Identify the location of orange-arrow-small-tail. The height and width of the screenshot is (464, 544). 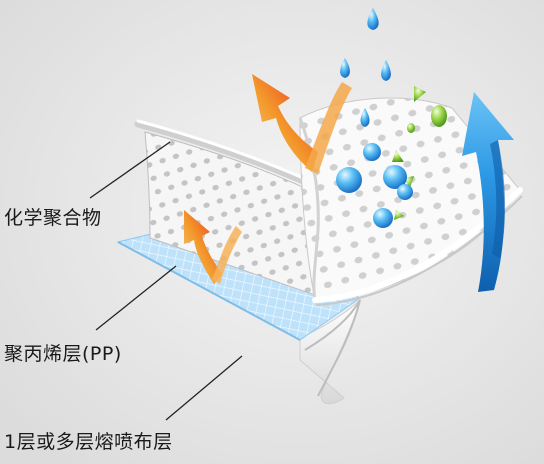
(227, 255).